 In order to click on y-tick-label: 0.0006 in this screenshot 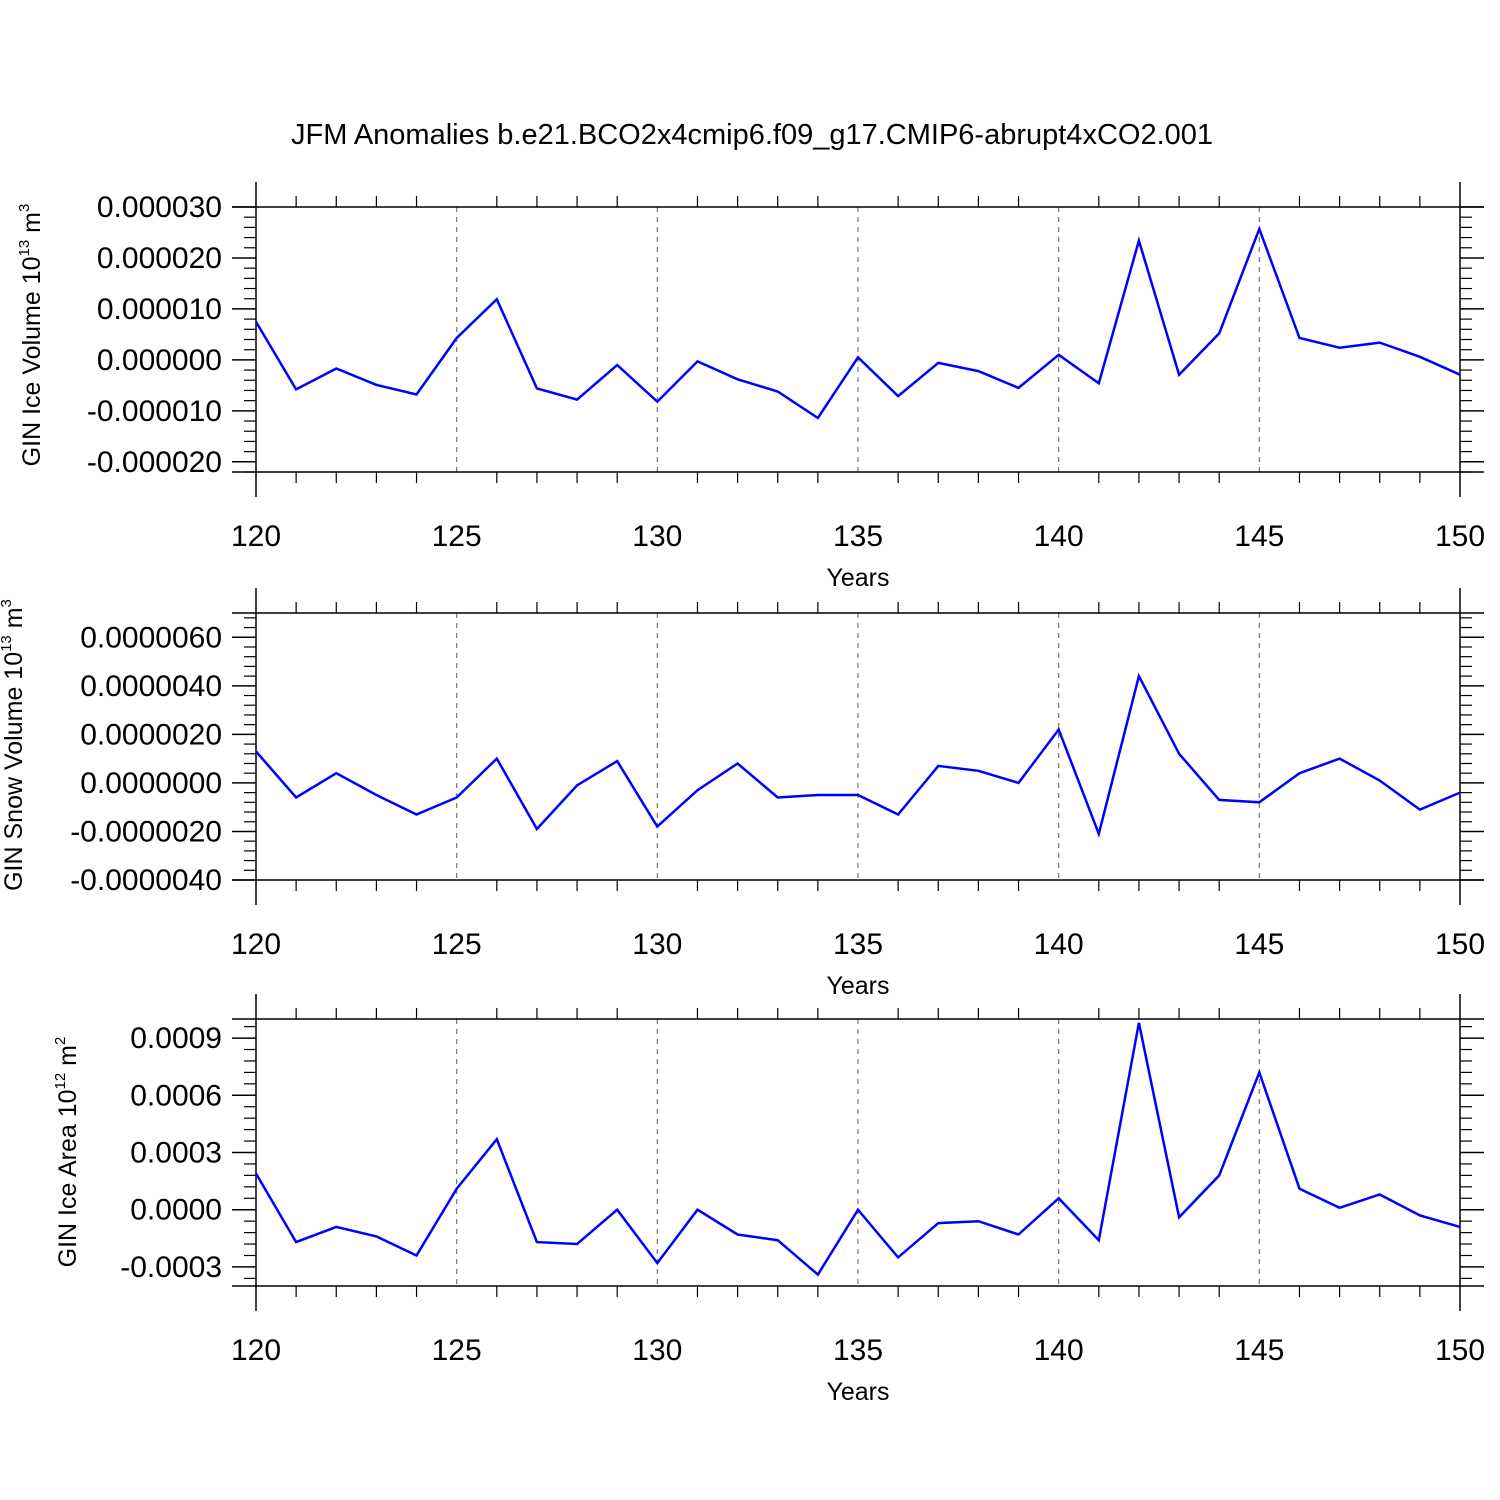, I will do `click(176, 1095)`.